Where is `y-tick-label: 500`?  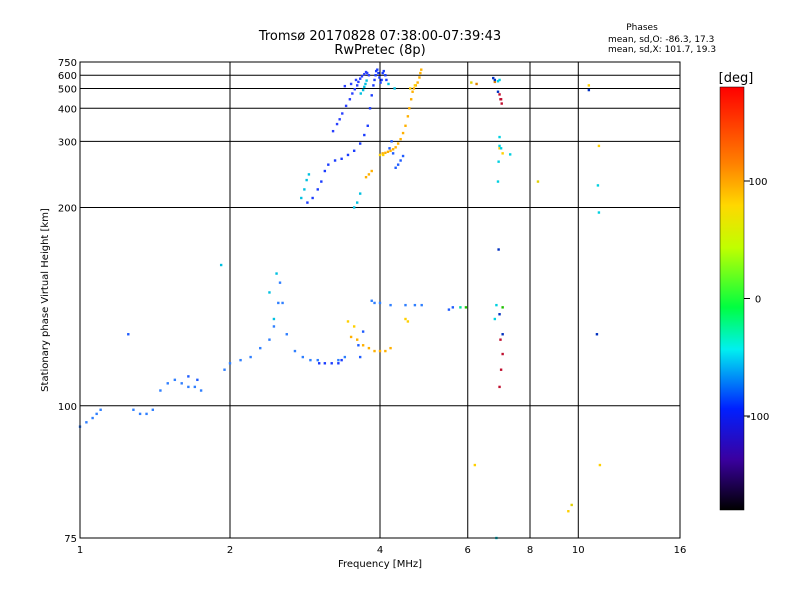 y-tick-label: 500 is located at coordinates (67, 89).